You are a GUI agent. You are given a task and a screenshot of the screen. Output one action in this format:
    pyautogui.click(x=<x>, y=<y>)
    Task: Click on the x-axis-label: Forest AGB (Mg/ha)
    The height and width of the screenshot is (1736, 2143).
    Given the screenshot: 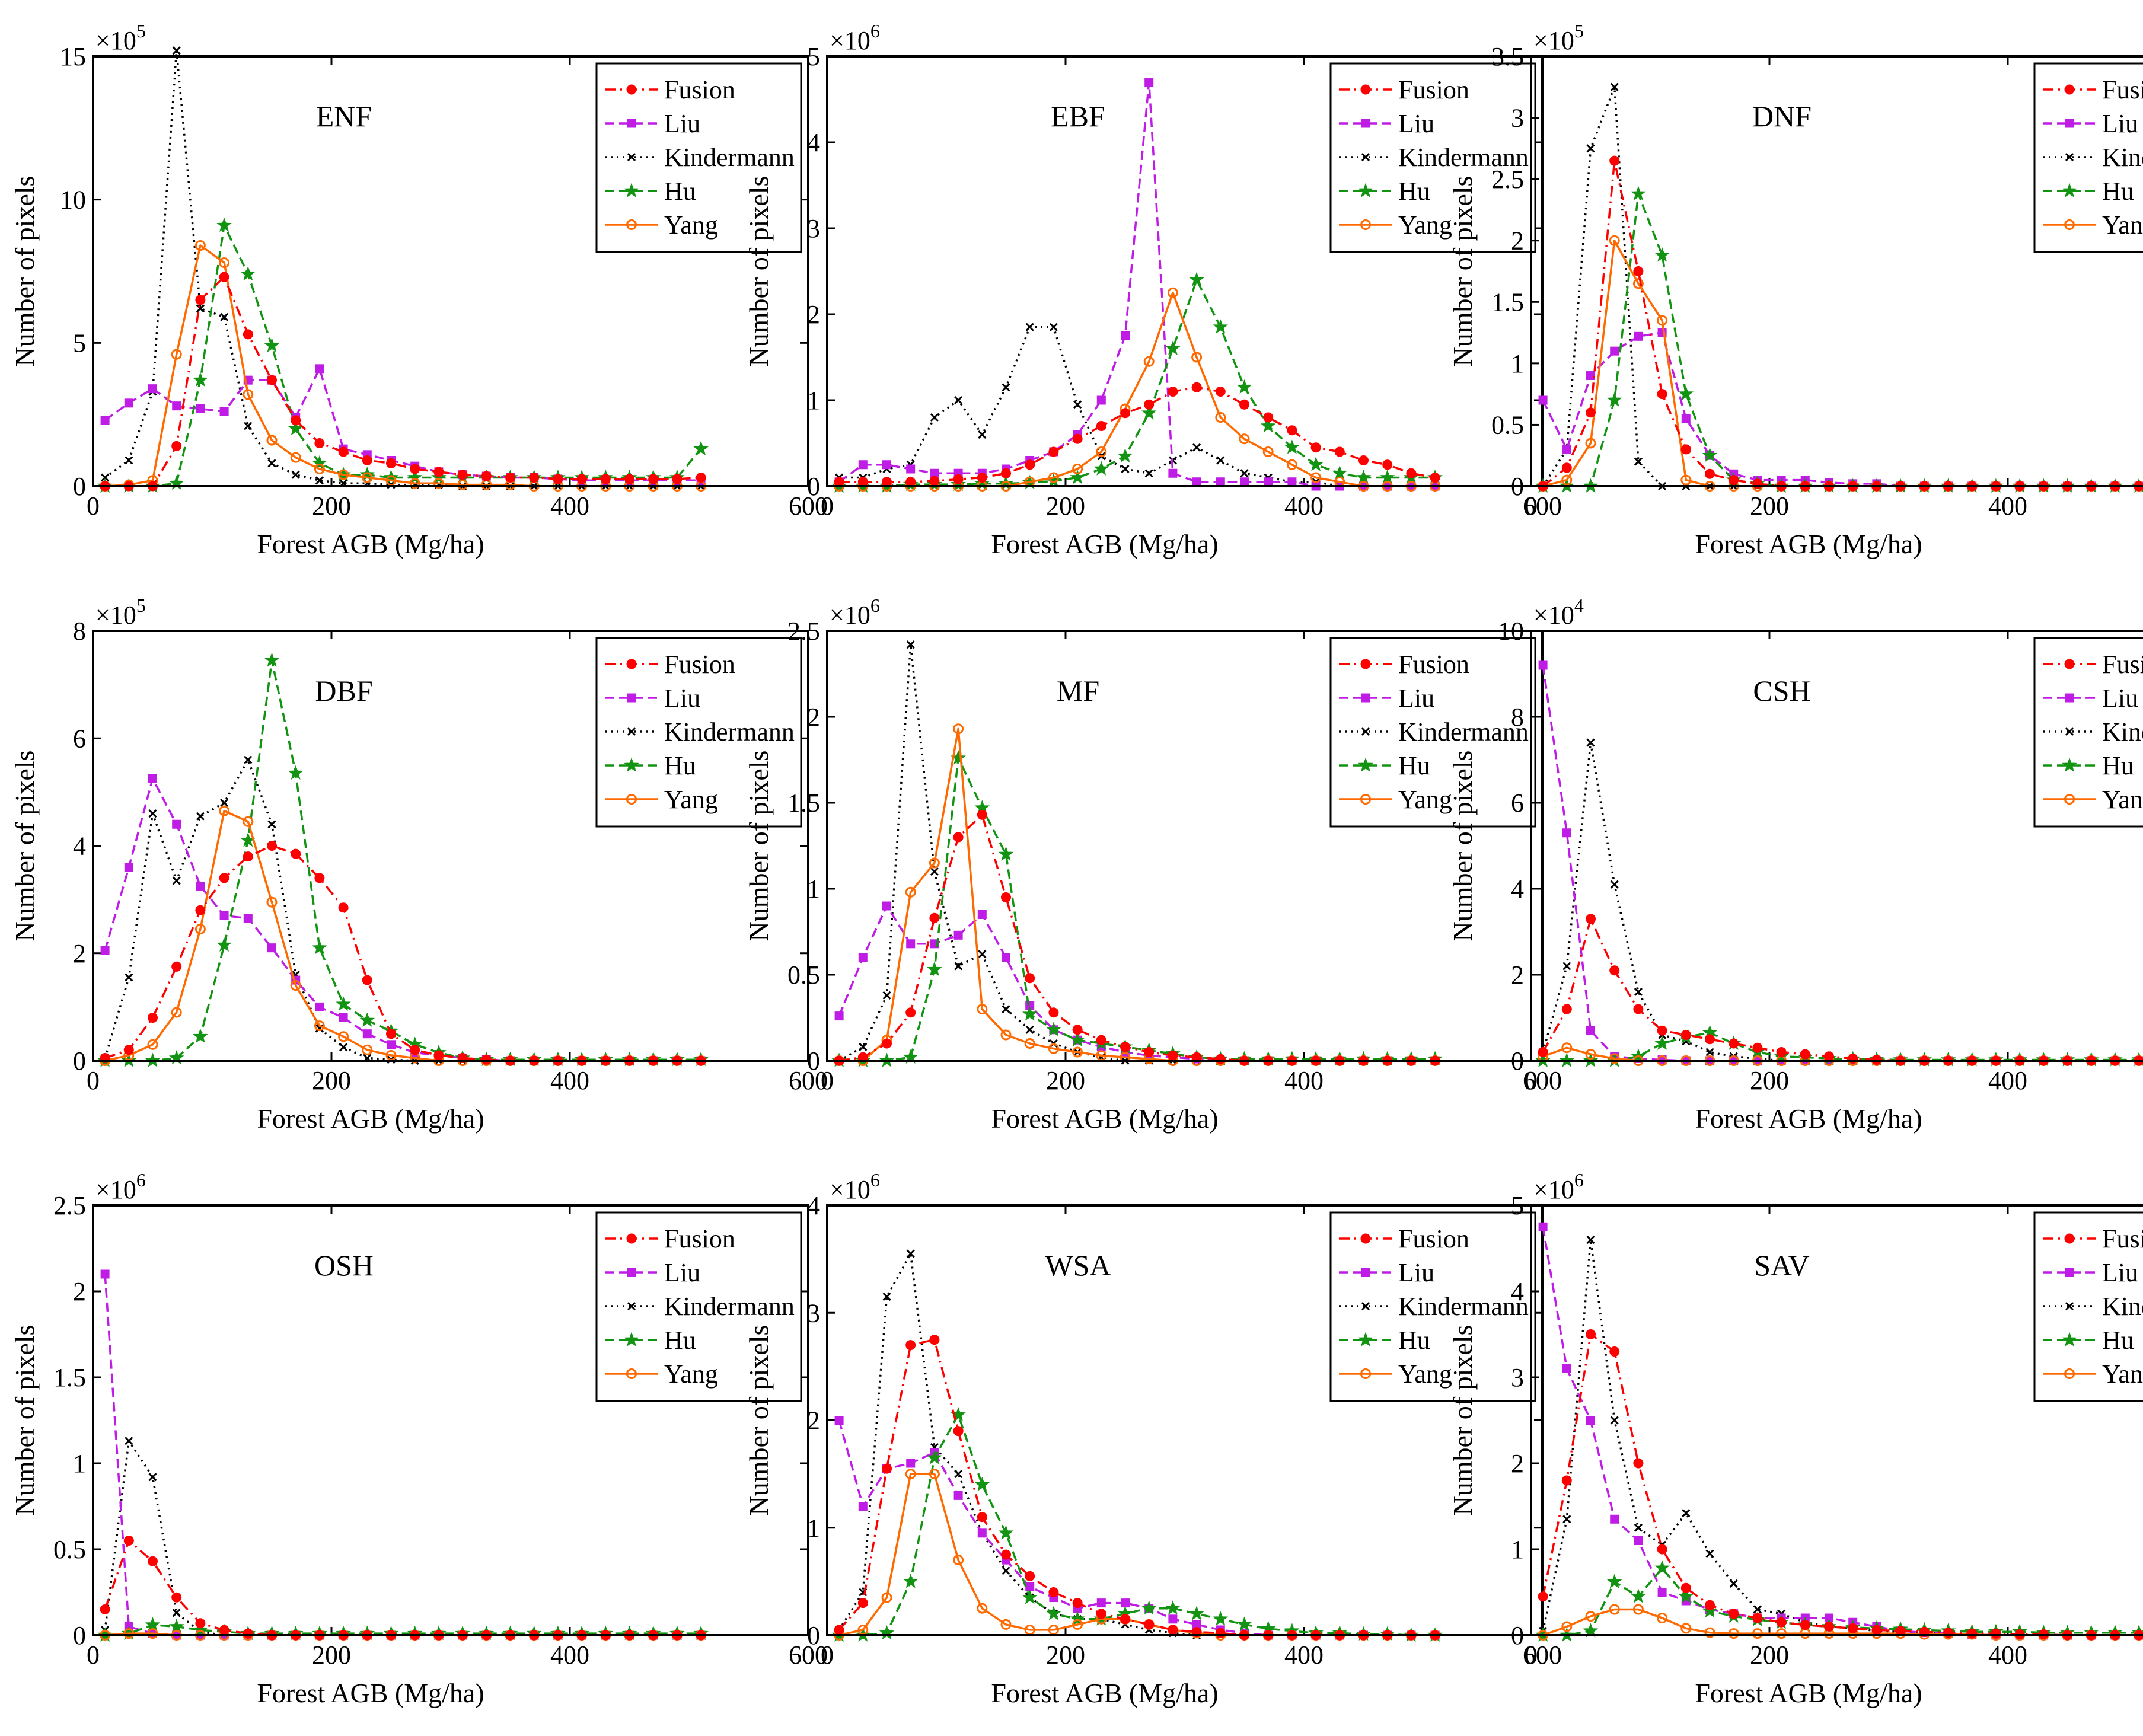 What is the action you would take?
    pyautogui.click(x=1104, y=544)
    